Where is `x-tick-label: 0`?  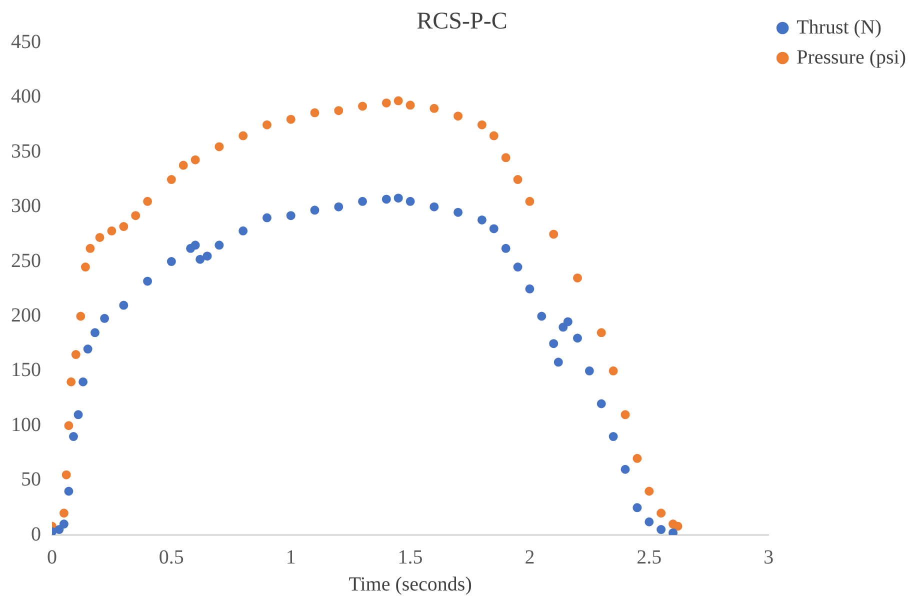
x-tick-label: 0 is located at coordinates (52, 557).